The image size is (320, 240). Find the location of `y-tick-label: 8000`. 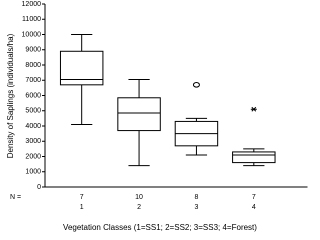

y-tick-label: 8000 is located at coordinates (33, 65).